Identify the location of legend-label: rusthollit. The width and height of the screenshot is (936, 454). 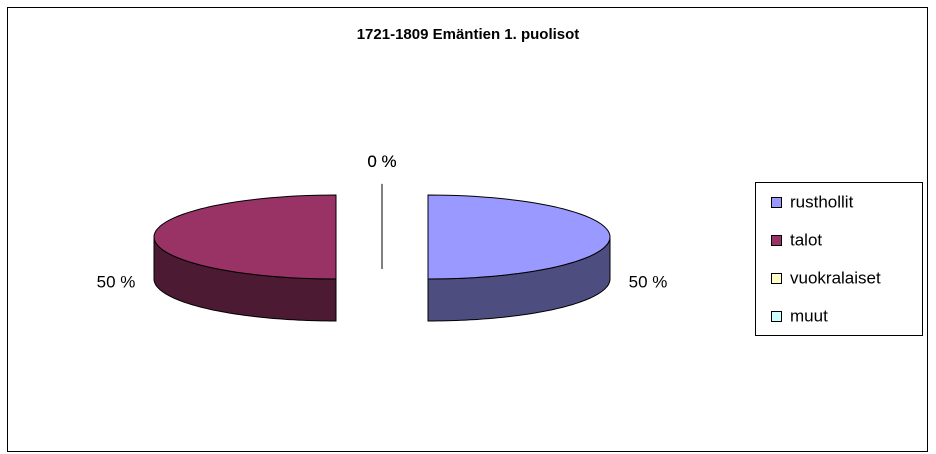
(822, 201).